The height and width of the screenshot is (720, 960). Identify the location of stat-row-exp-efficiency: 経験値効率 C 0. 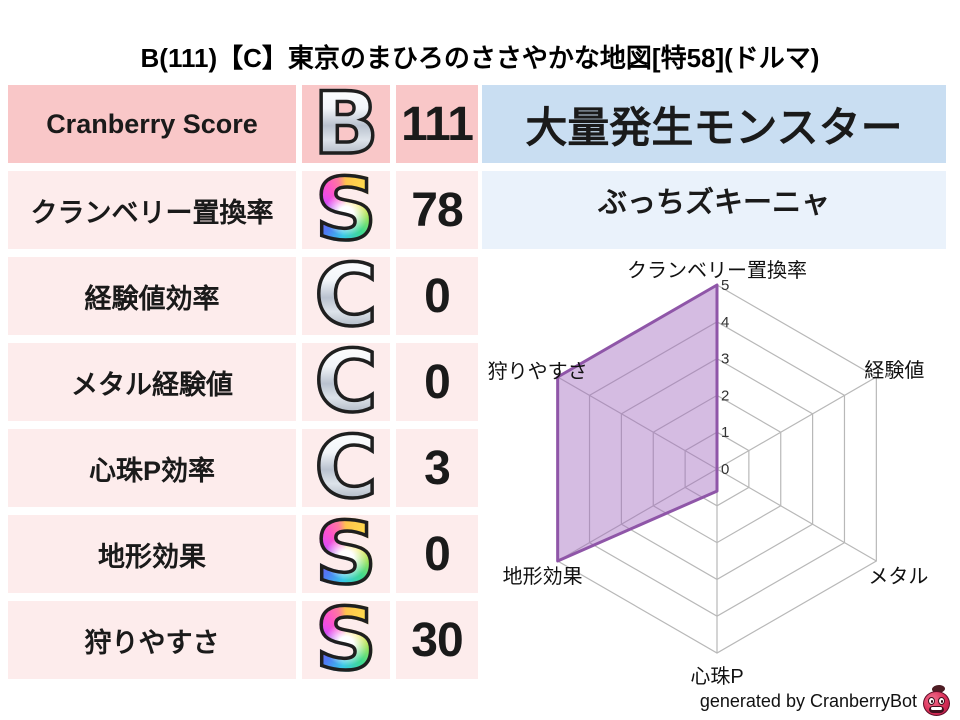
(243, 296).